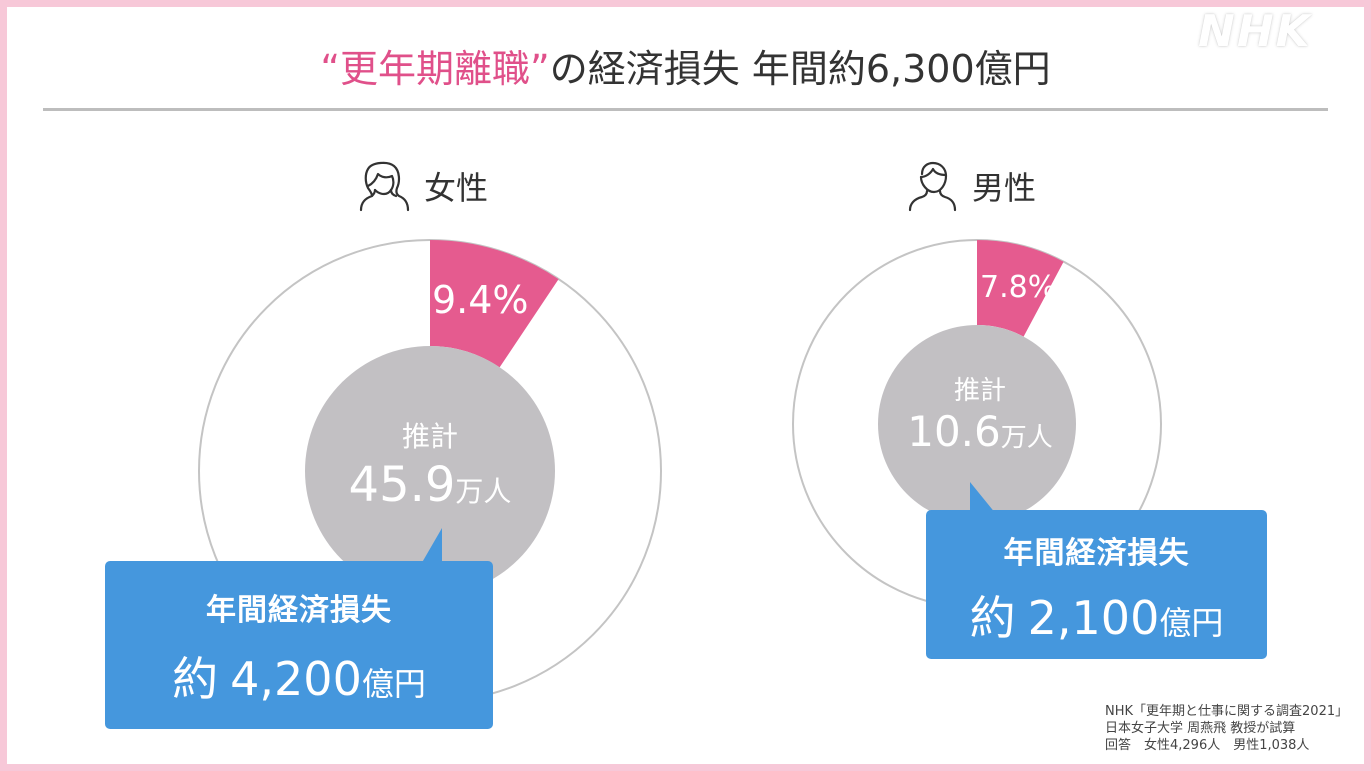 Image resolution: width=1371 pixels, height=771 pixels. Describe the element at coordinates (992, 618) in the screenshot. I see `male-callout-prefix: 約` at that location.